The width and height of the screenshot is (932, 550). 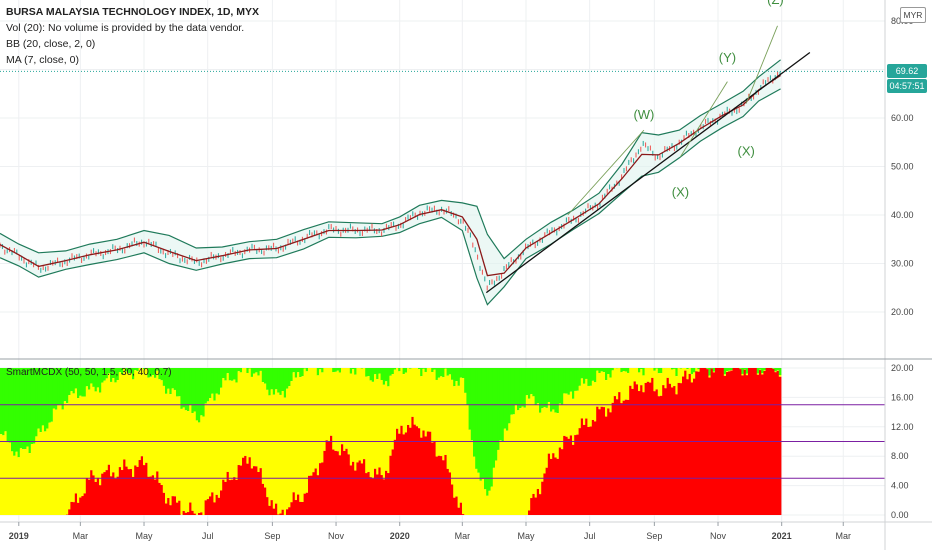 What do you see at coordinates (913, 15) in the screenshot?
I see `currency-button: MYR` at bounding box center [913, 15].